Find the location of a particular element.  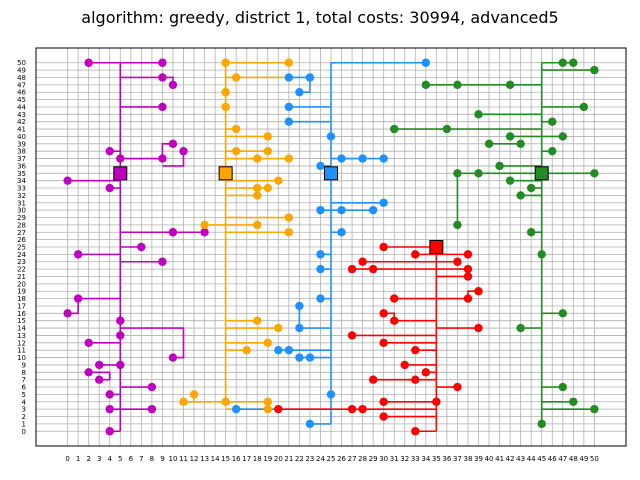

y-tick-label: 45 is located at coordinates (21, 100).